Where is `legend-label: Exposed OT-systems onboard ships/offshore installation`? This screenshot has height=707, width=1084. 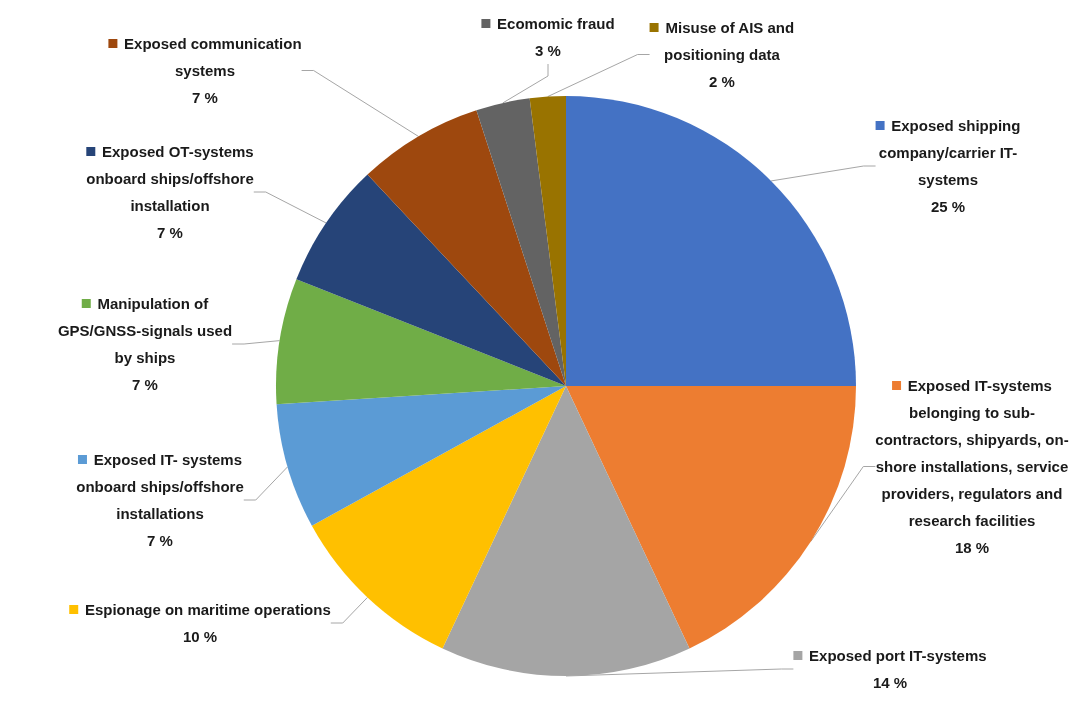
legend-label: Exposed OT-systems onboard ships/offshore installation is located at coordinates (170, 178).